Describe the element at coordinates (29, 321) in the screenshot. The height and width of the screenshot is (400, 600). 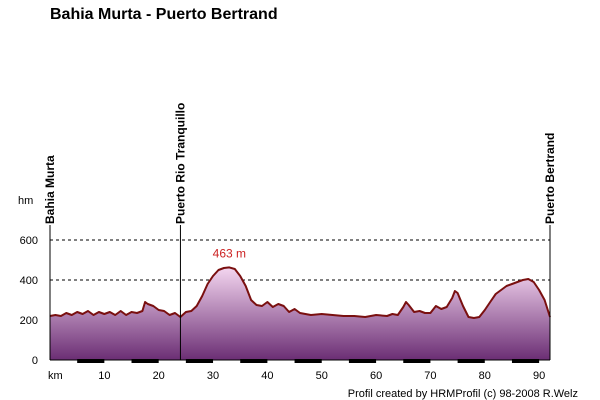
I see `y-tick-label: 200` at that location.